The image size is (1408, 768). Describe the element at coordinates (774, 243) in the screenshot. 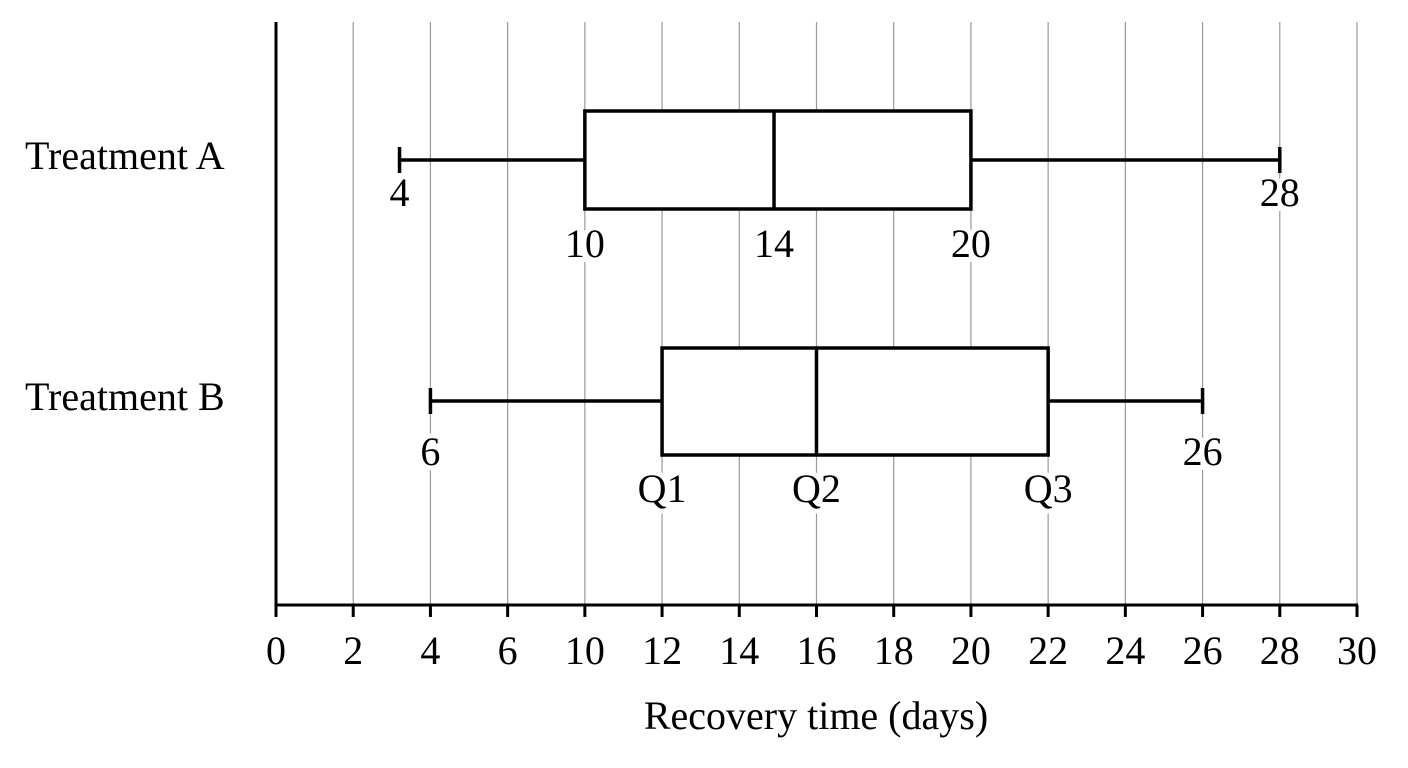

I see `value-label: 14` at that location.